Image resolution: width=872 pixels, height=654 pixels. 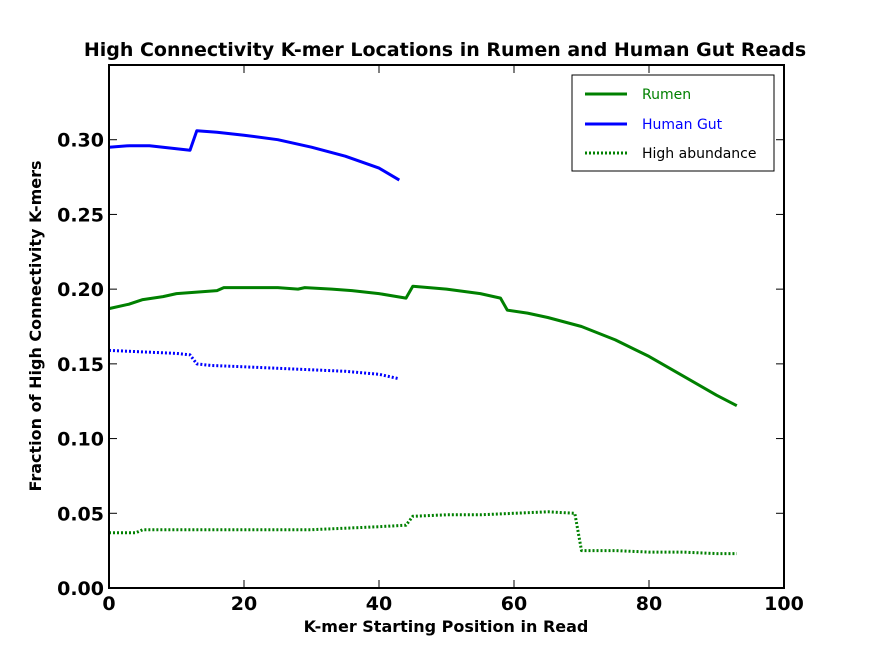 I want to click on legend-label-human-gut: Human Gut, so click(x=682, y=125).